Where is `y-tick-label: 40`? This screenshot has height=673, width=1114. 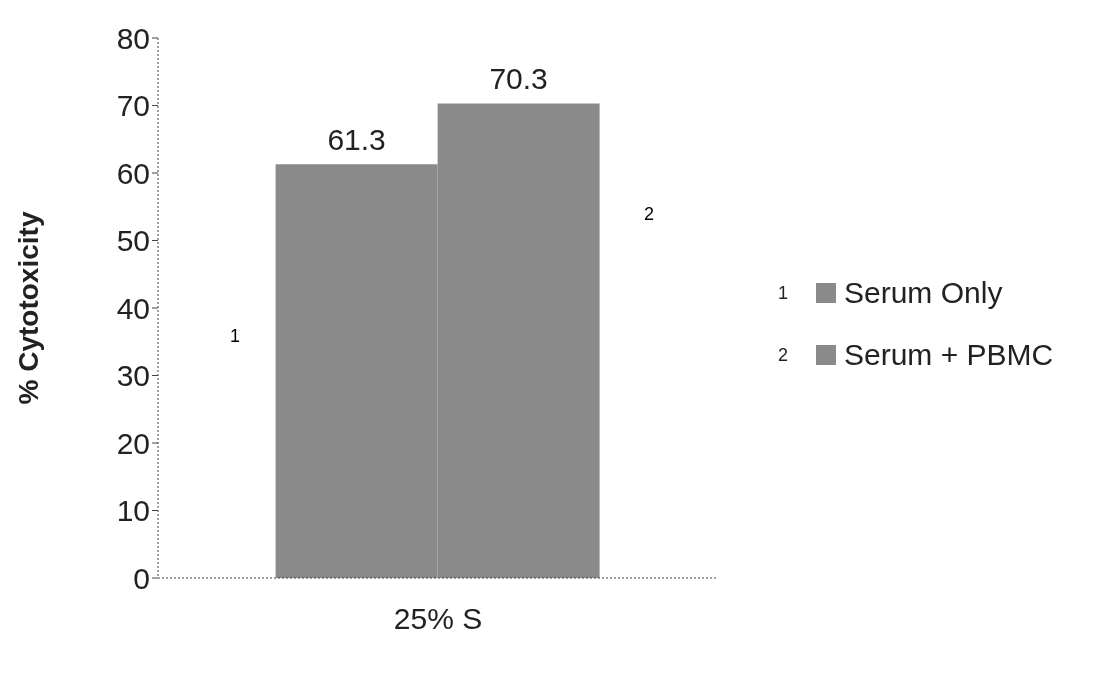
y-tick-label: 40 is located at coordinates (133, 308).